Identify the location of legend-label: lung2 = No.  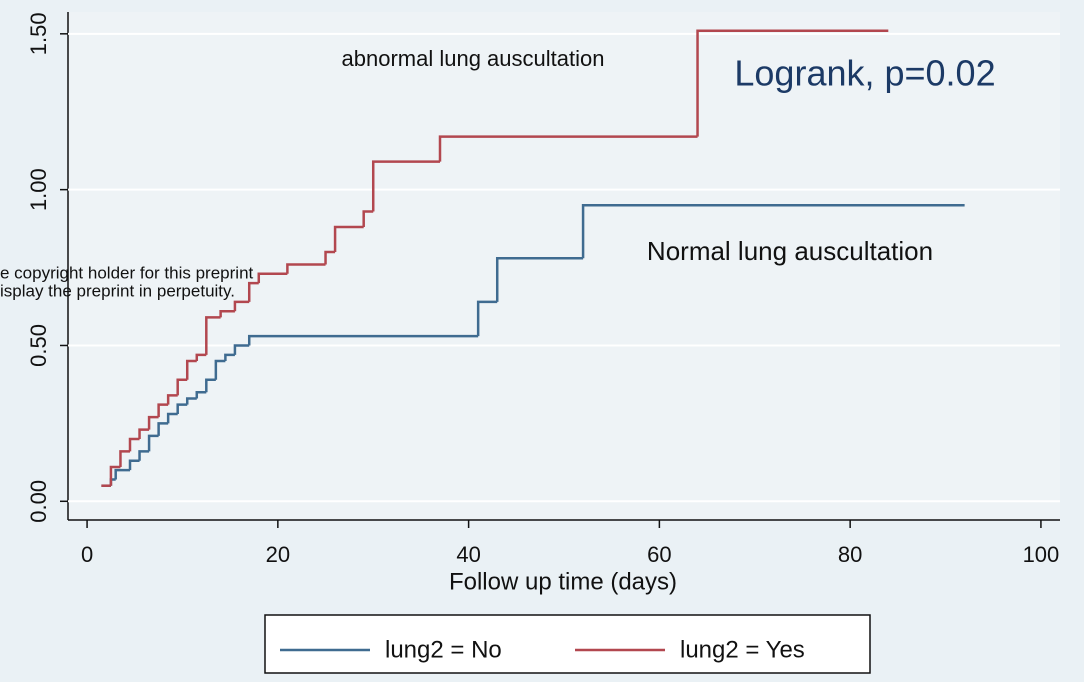
(443, 649).